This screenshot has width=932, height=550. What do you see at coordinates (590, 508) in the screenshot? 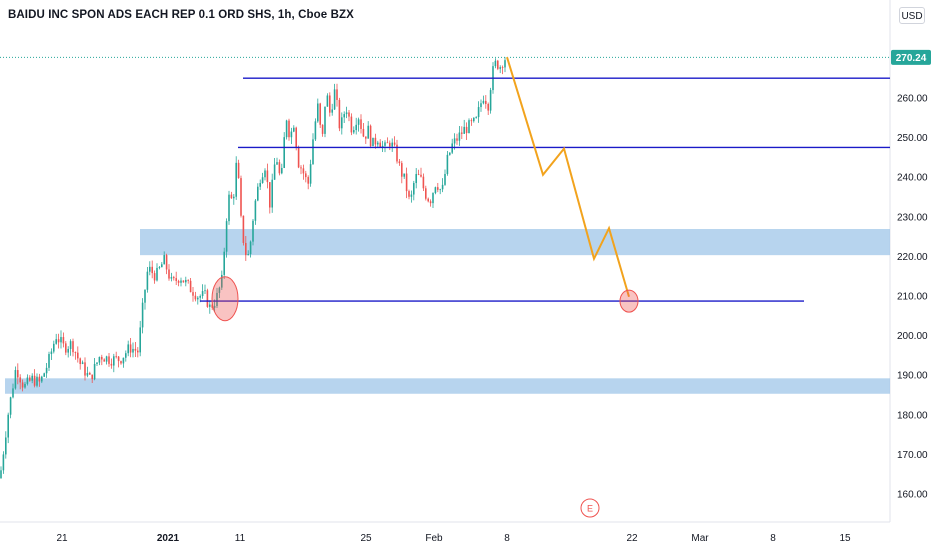
I see `earnings-marker: E` at bounding box center [590, 508].